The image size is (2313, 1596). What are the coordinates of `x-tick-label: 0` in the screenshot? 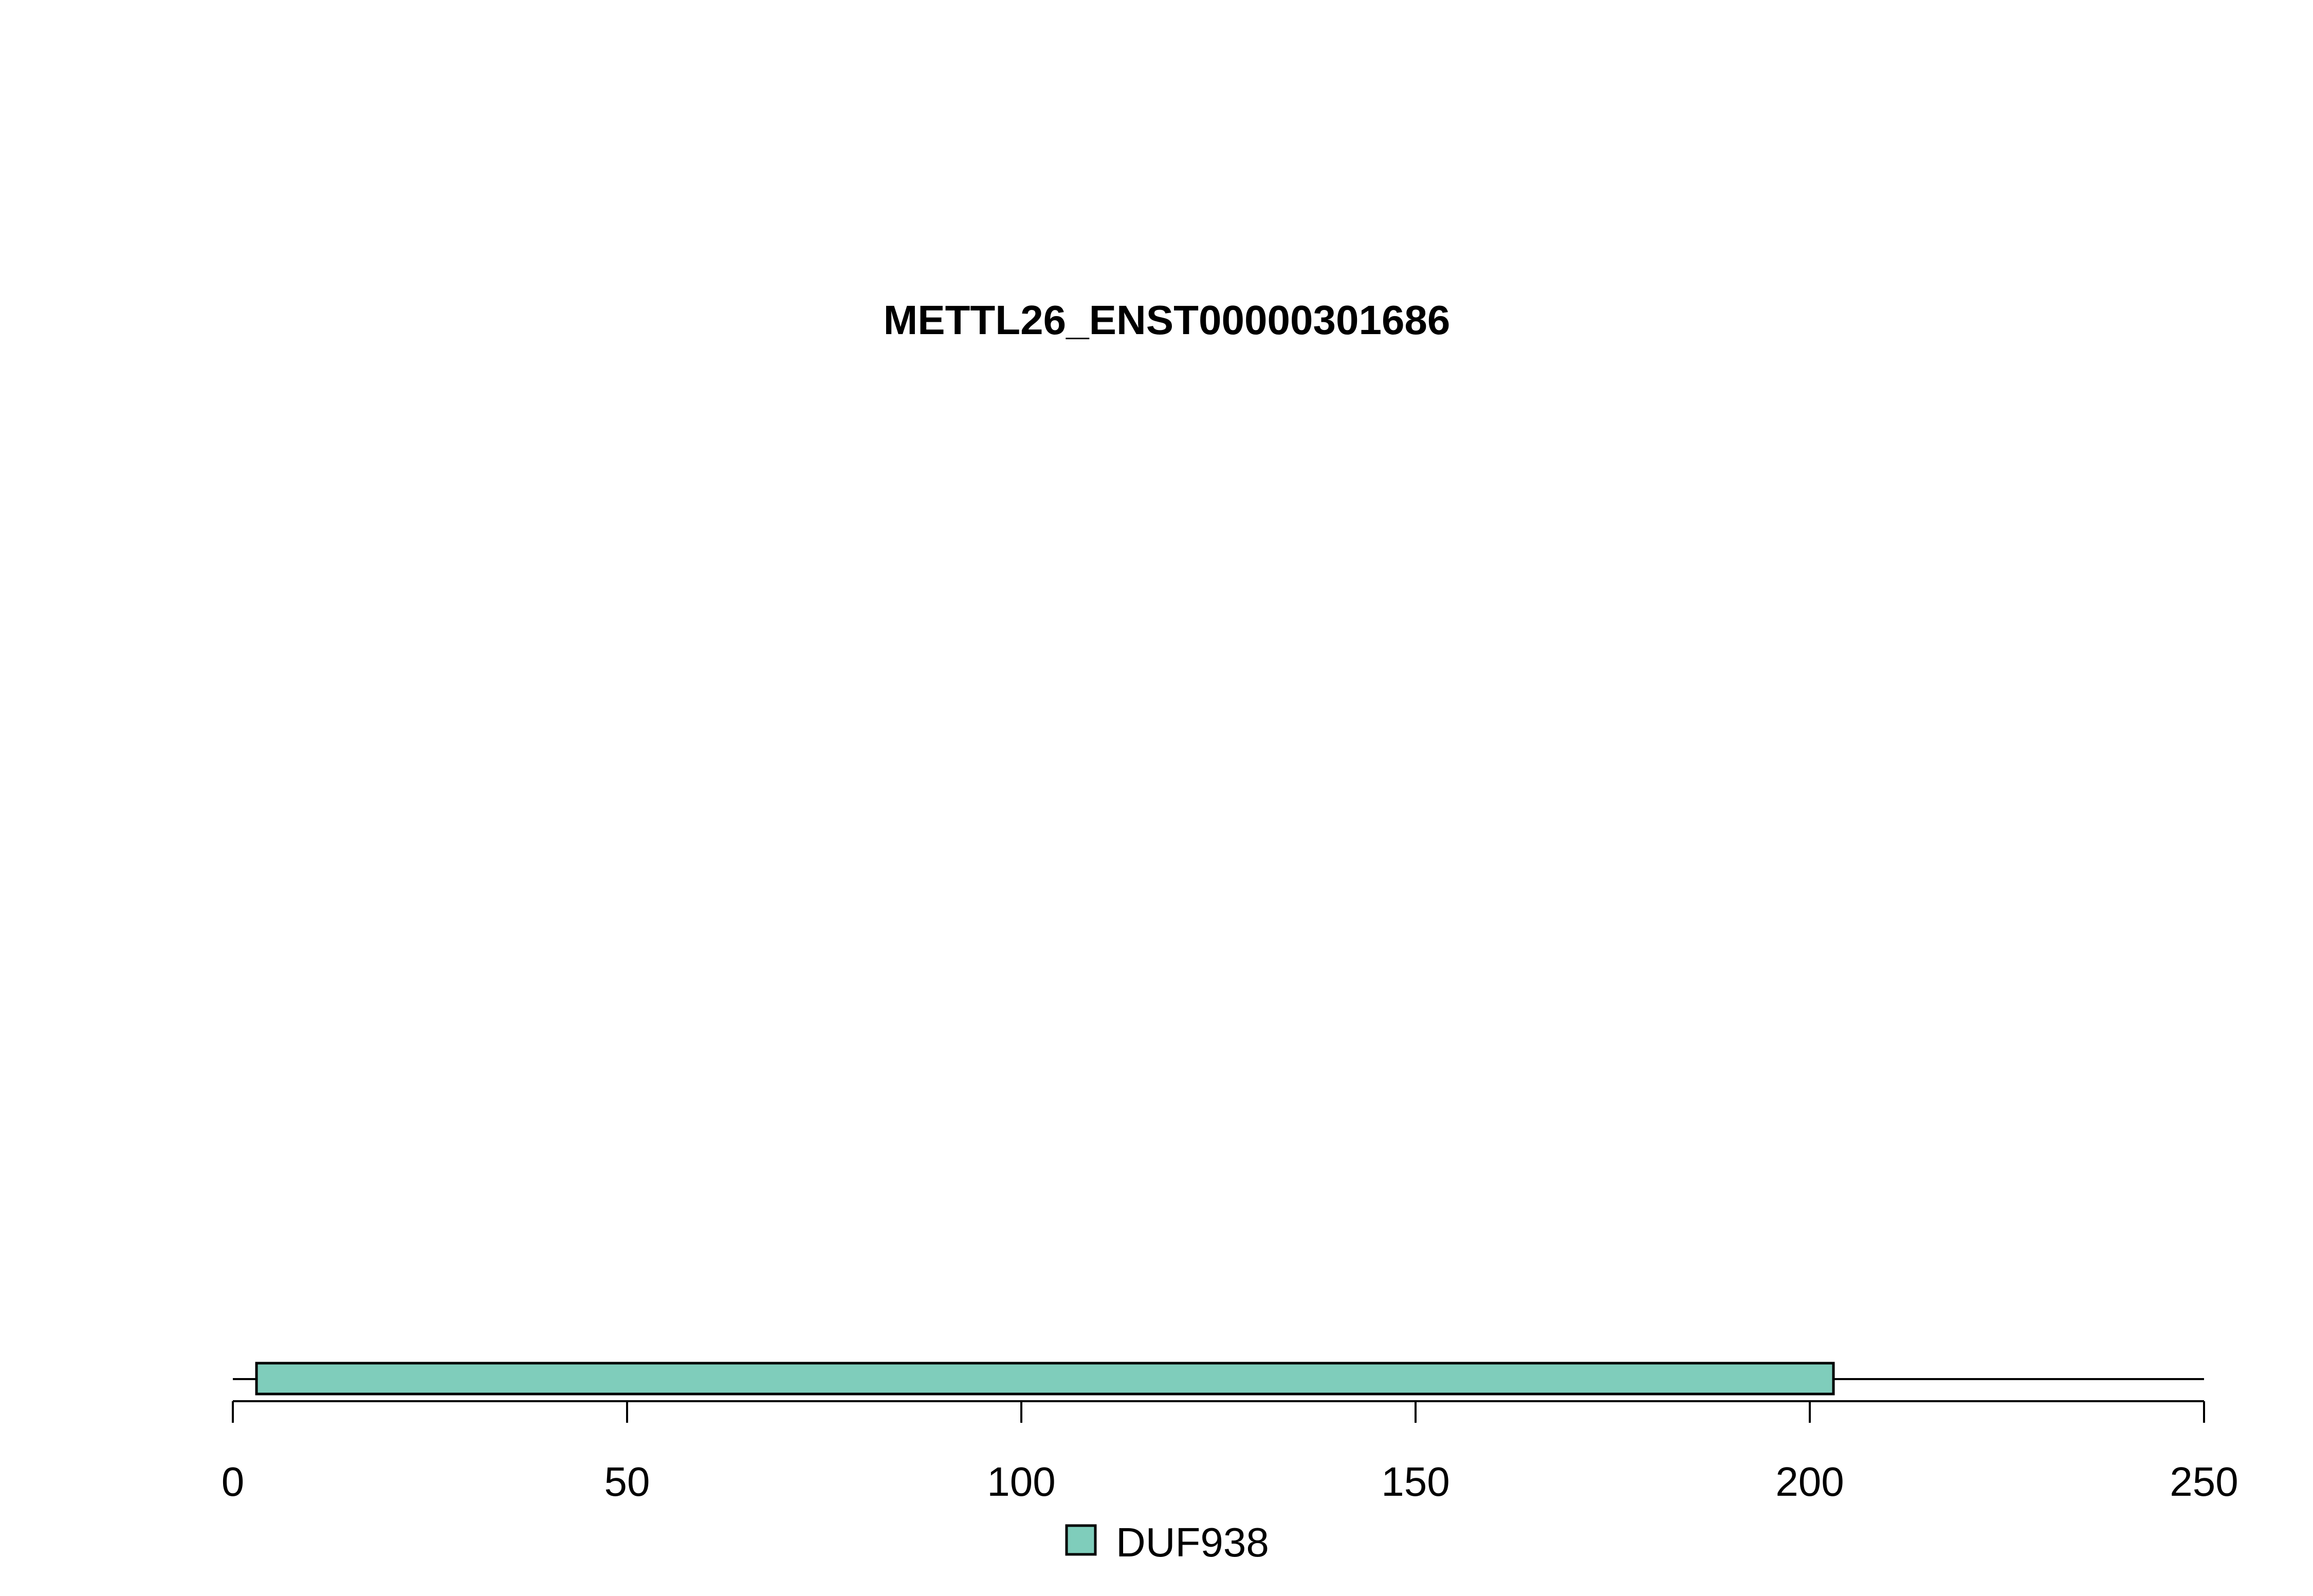 It's located at (233, 1482).